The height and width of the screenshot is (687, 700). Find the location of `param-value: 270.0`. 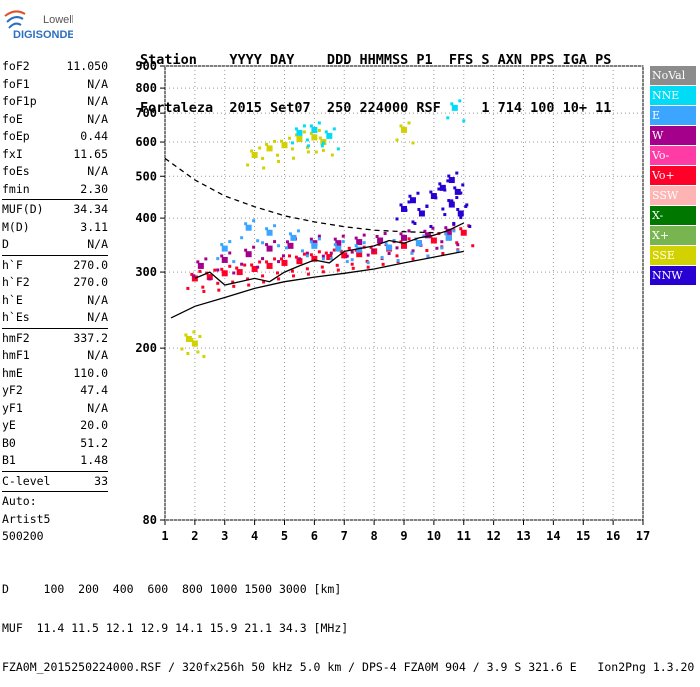

param-value: 270.0 is located at coordinates (90, 264).